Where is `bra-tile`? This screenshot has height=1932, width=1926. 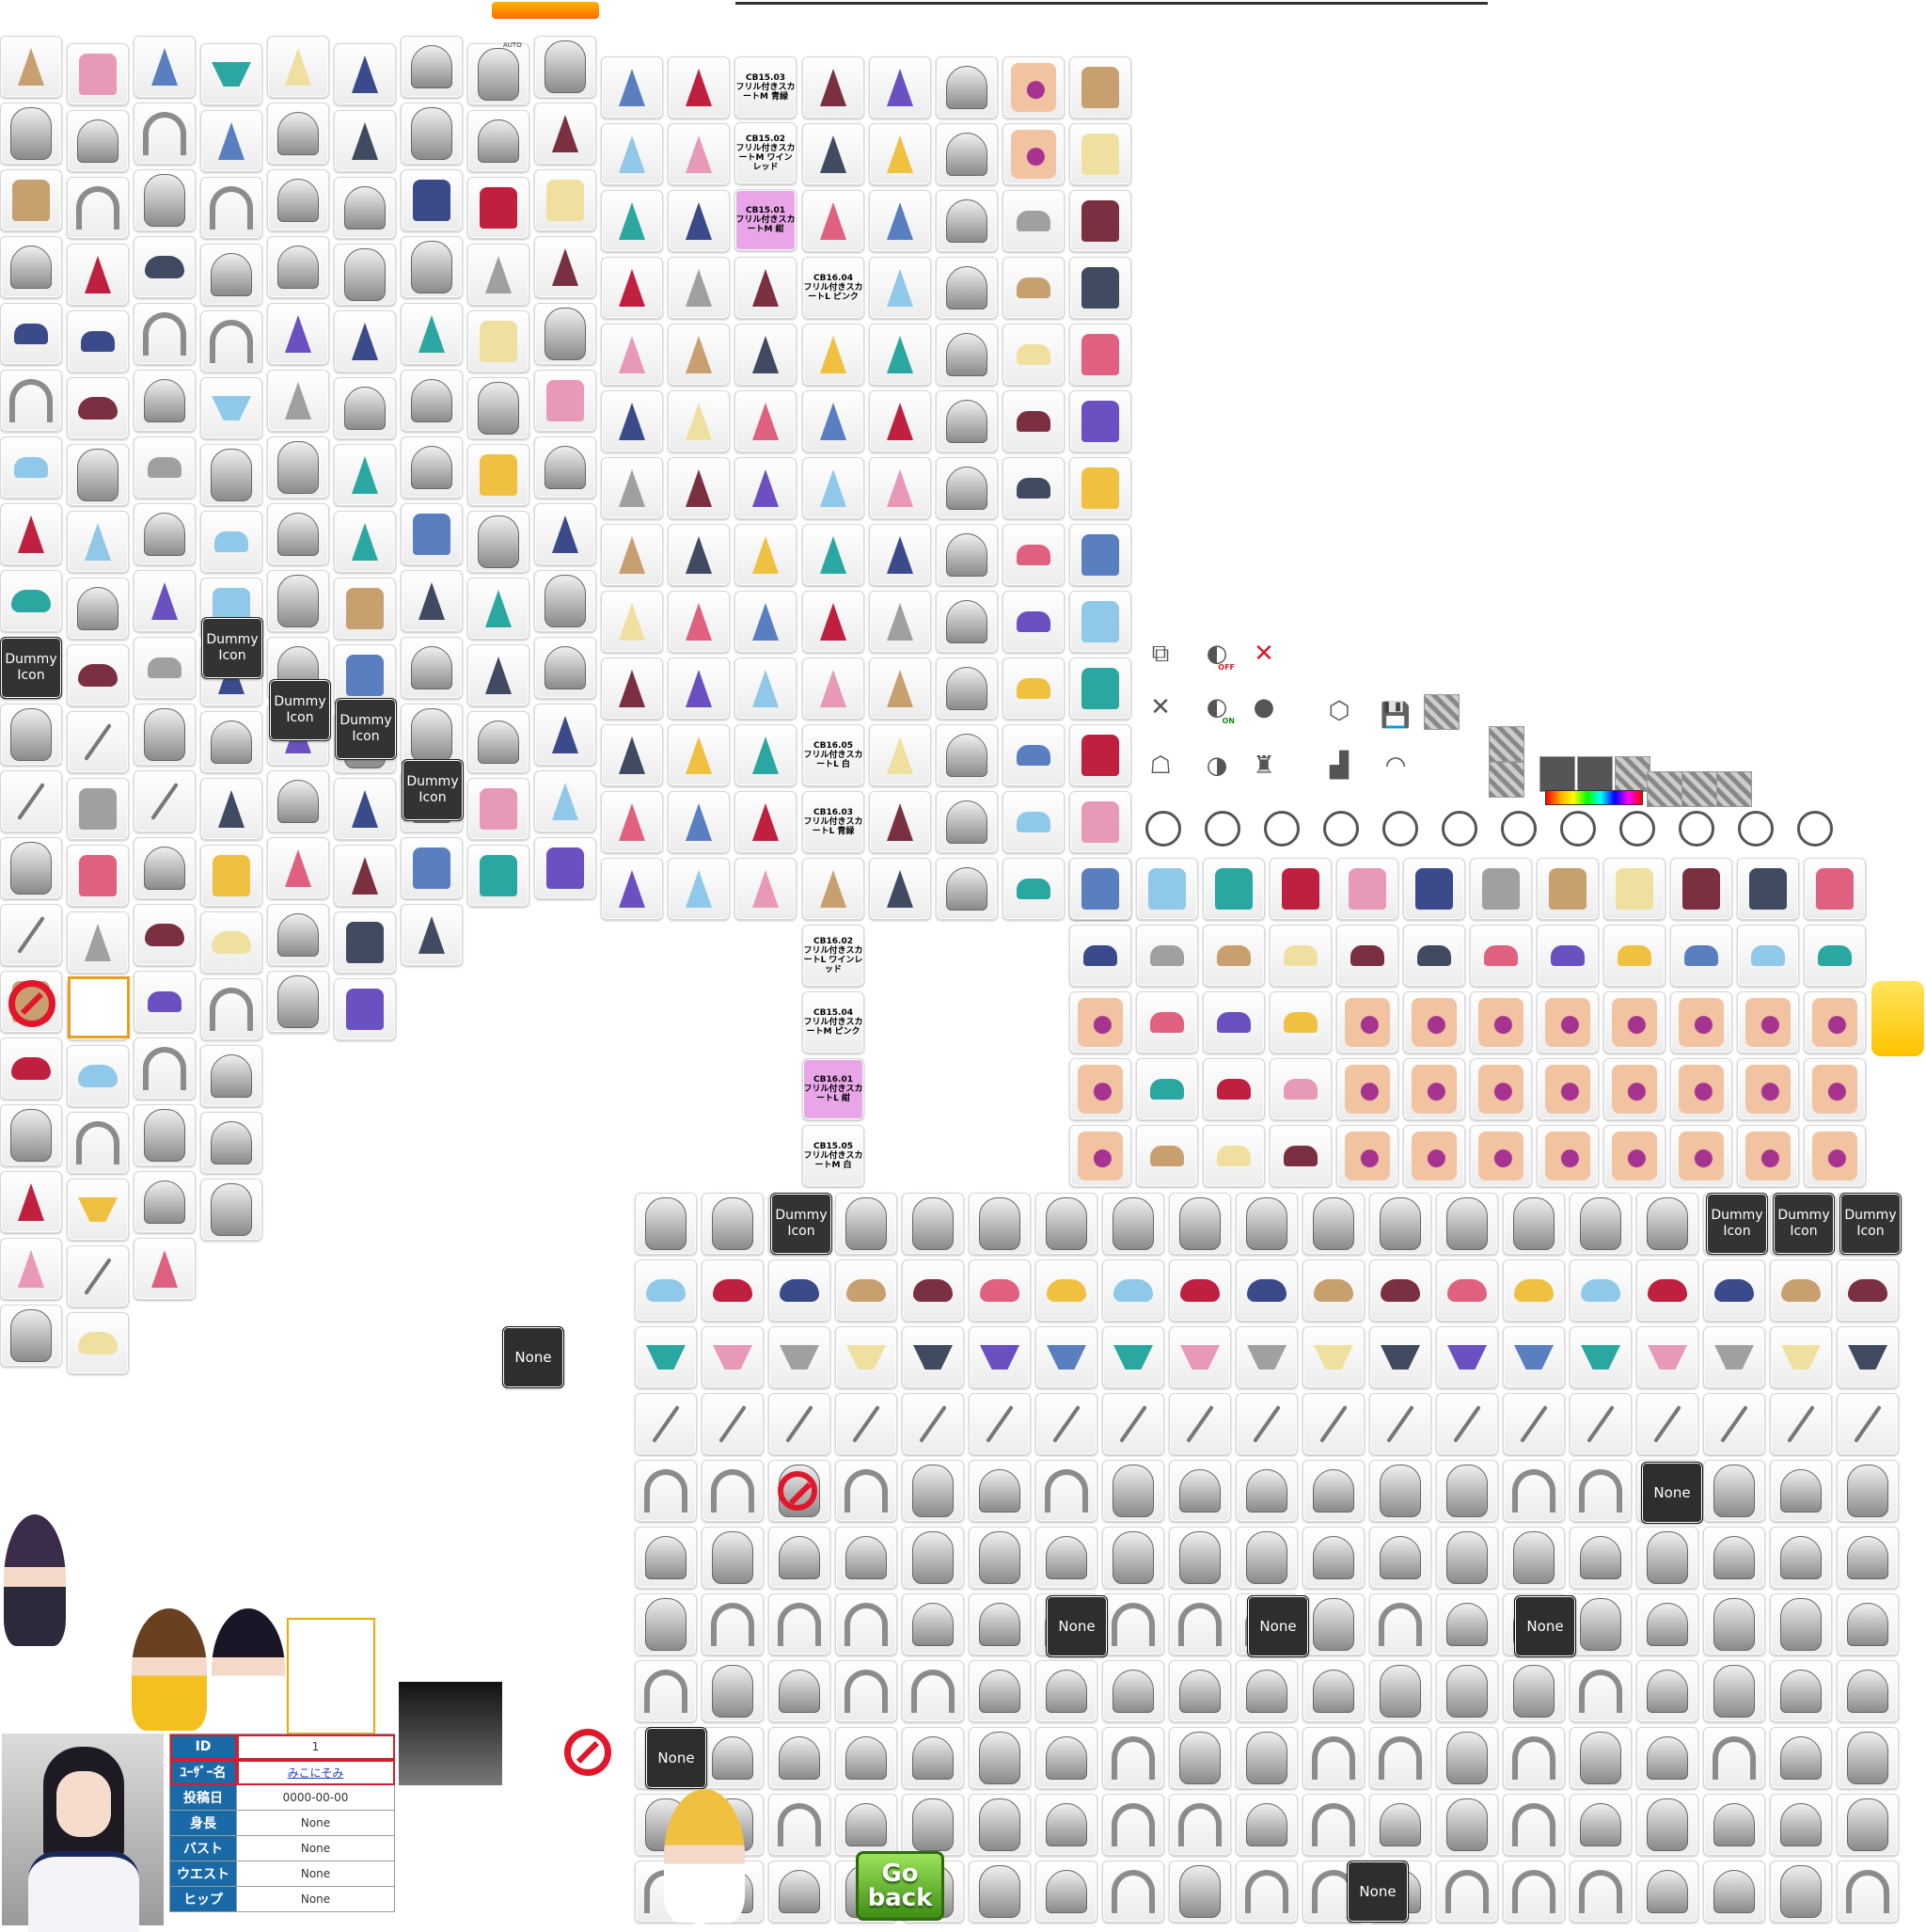
bra-tile is located at coordinates (98, 408).